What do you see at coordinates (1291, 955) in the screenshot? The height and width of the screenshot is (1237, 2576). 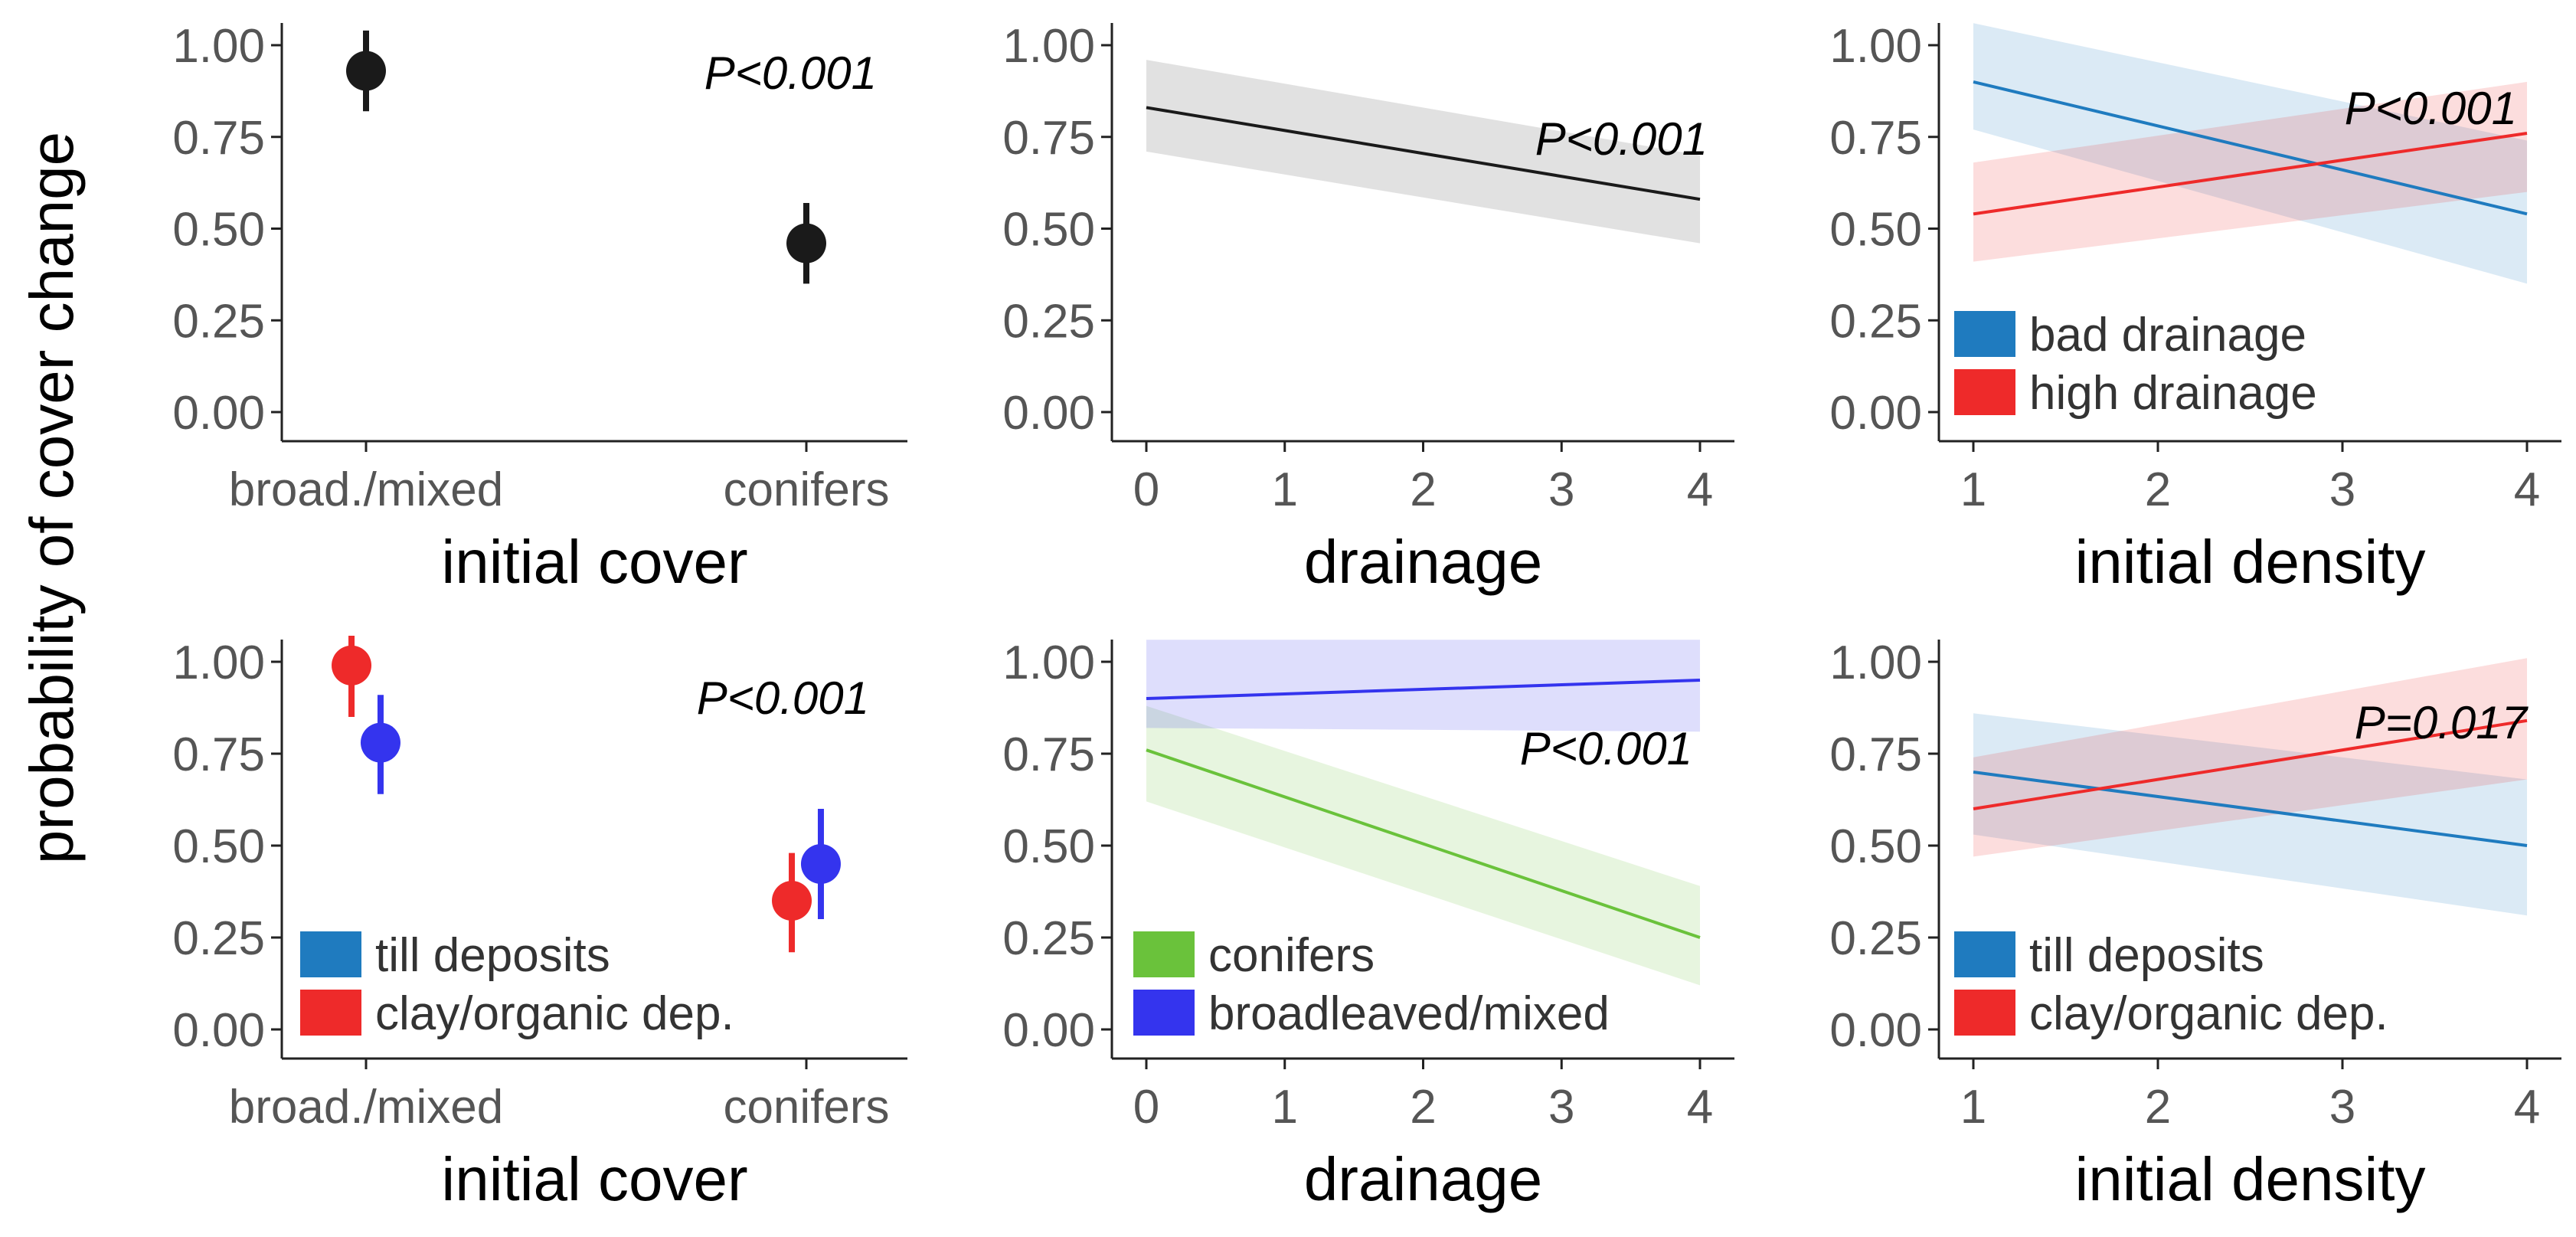 I see `legend-label: conifers` at bounding box center [1291, 955].